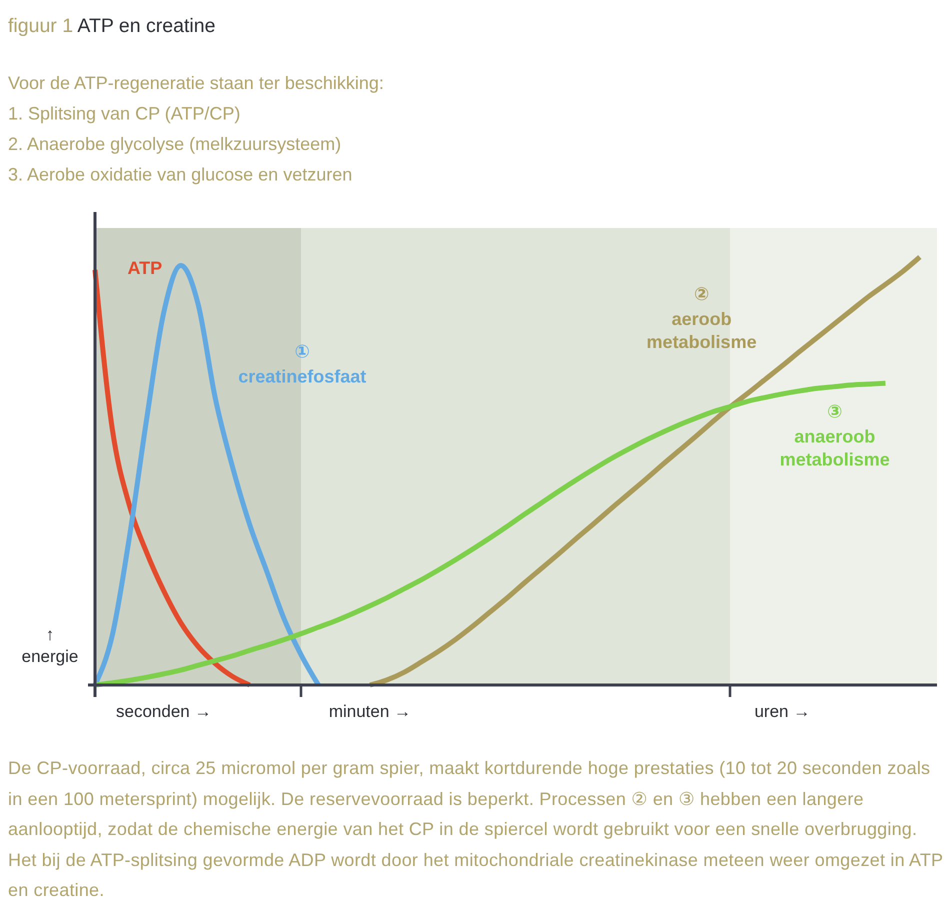 The width and height of the screenshot is (951, 923). What do you see at coordinates (164, 711) in the screenshot?
I see `x-tick-label: seconden →` at bounding box center [164, 711].